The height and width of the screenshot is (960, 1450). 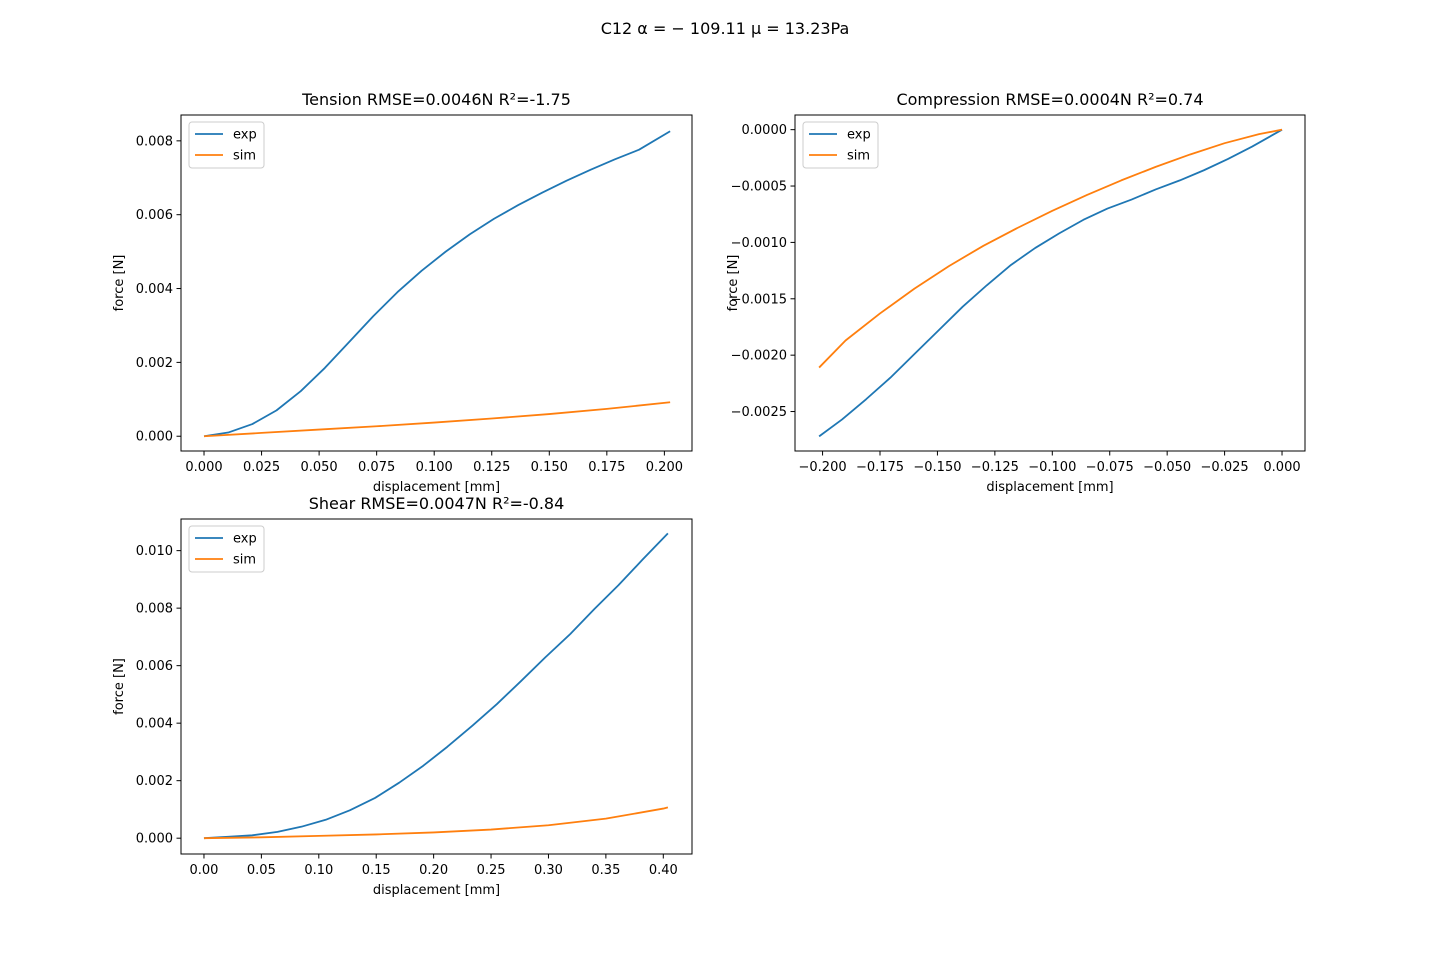 What do you see at coordinates (1049, 487) in the screenshot?
I see `compression-xlabel: displacement [mm]` at bounding box center [1049, 487].